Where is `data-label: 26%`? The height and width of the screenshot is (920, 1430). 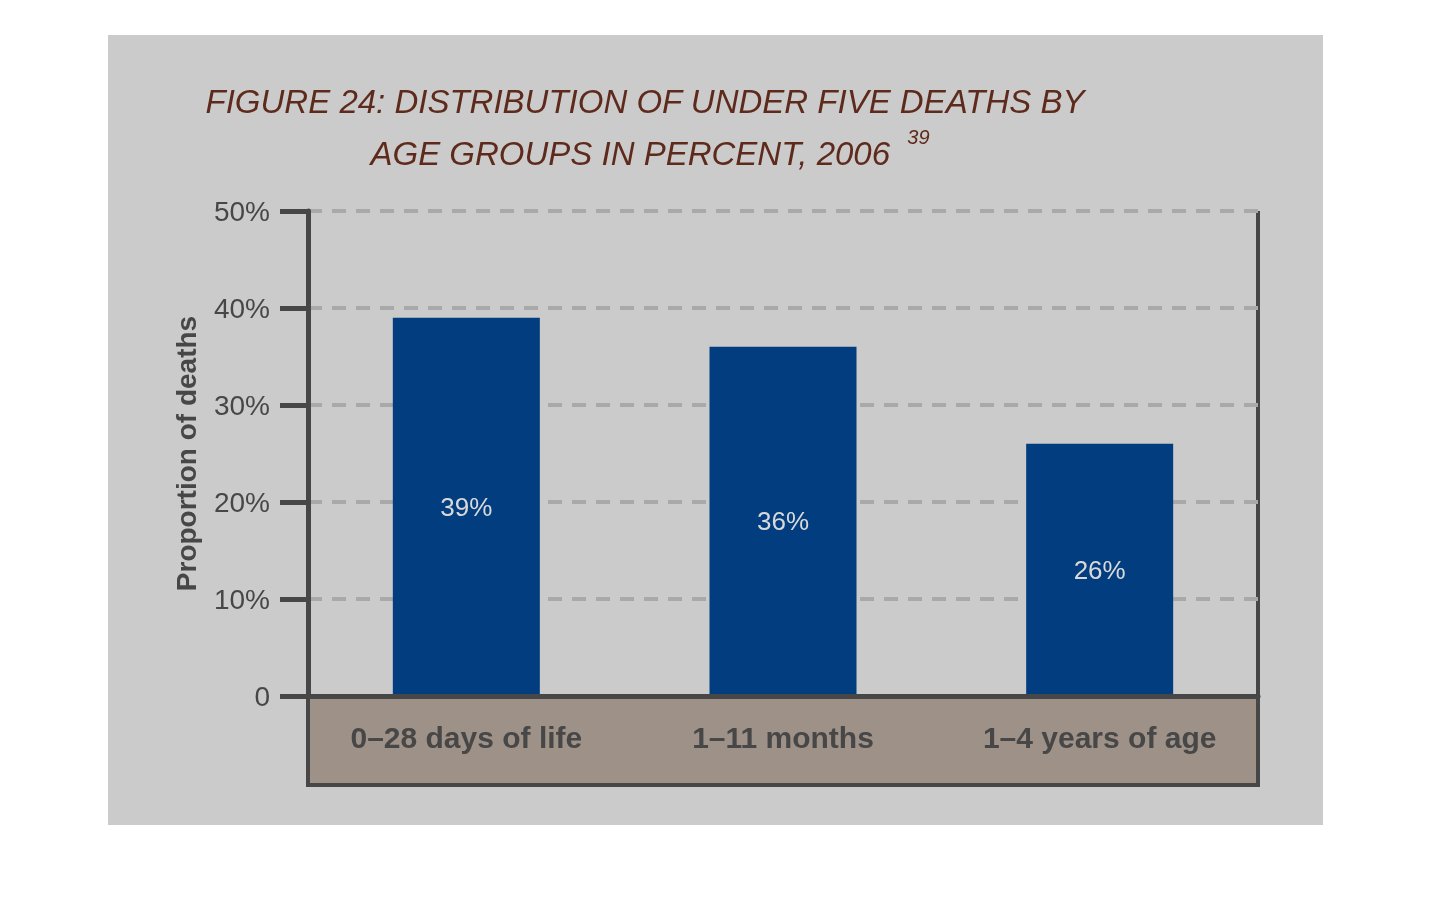 data-label: 26% is located at coordinates (1099, 569).